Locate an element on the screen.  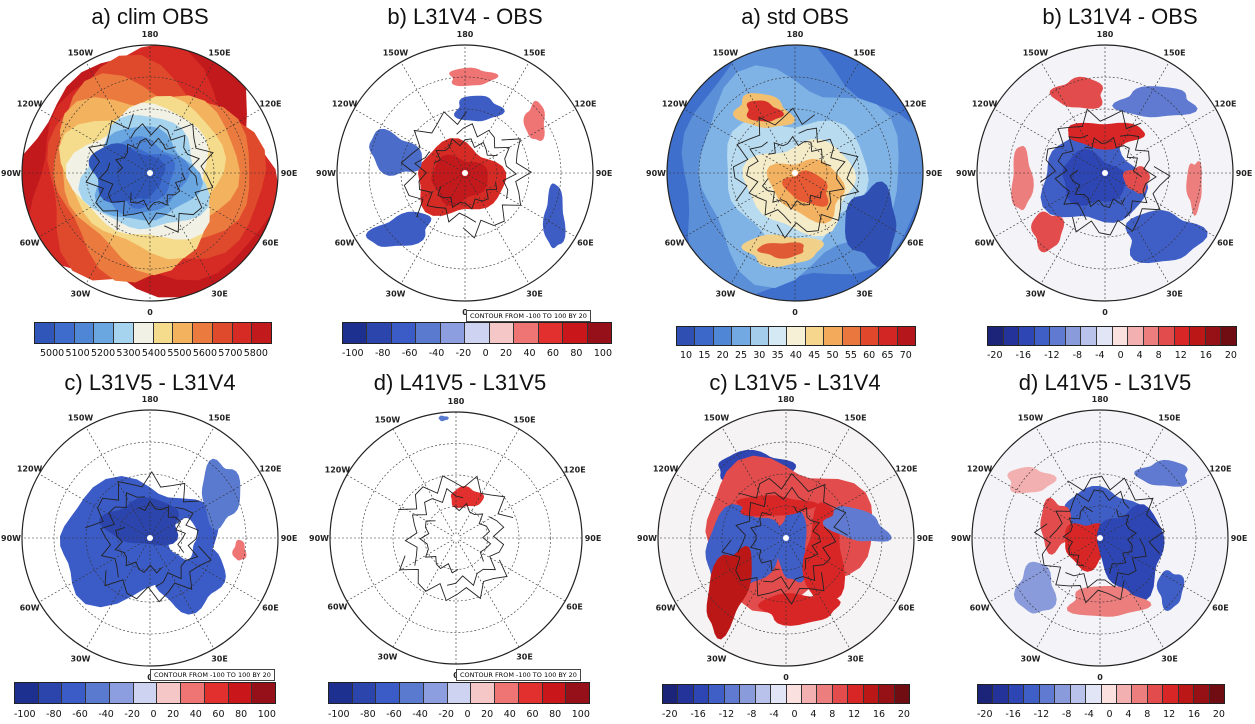
longitude-label: 90E is located at coordinates (604, 173).